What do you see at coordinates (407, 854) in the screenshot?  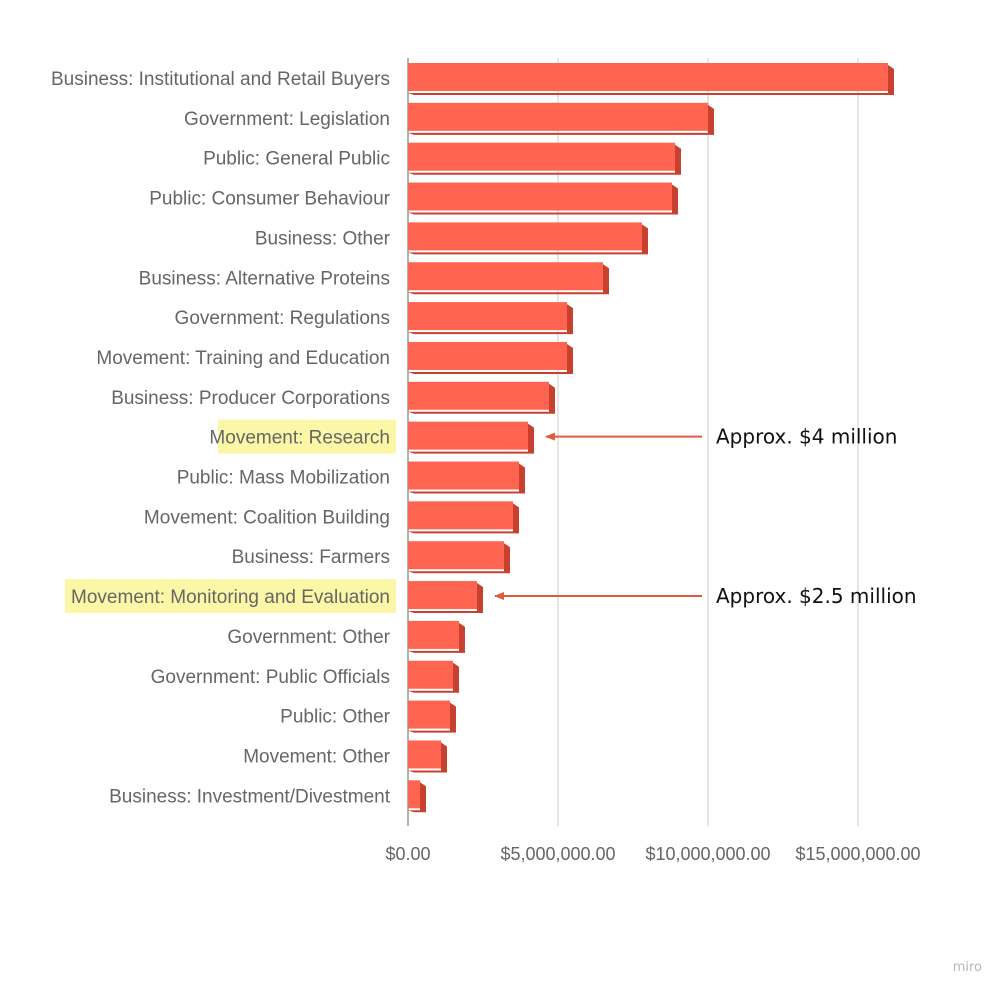 I see `x-tick-label: $0.00` at bounding box center [407, 854].